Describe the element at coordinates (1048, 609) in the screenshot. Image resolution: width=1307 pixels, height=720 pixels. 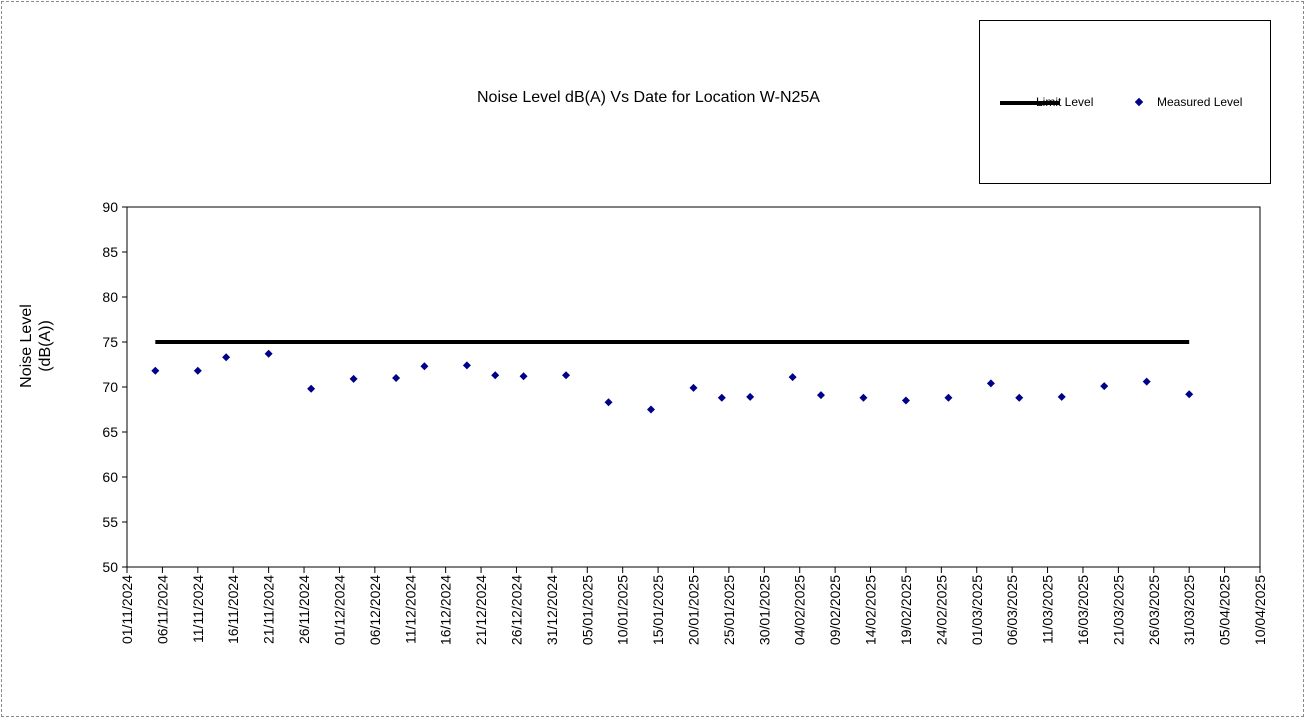
I see `x-tick-label: 11/03/2025` at that location.